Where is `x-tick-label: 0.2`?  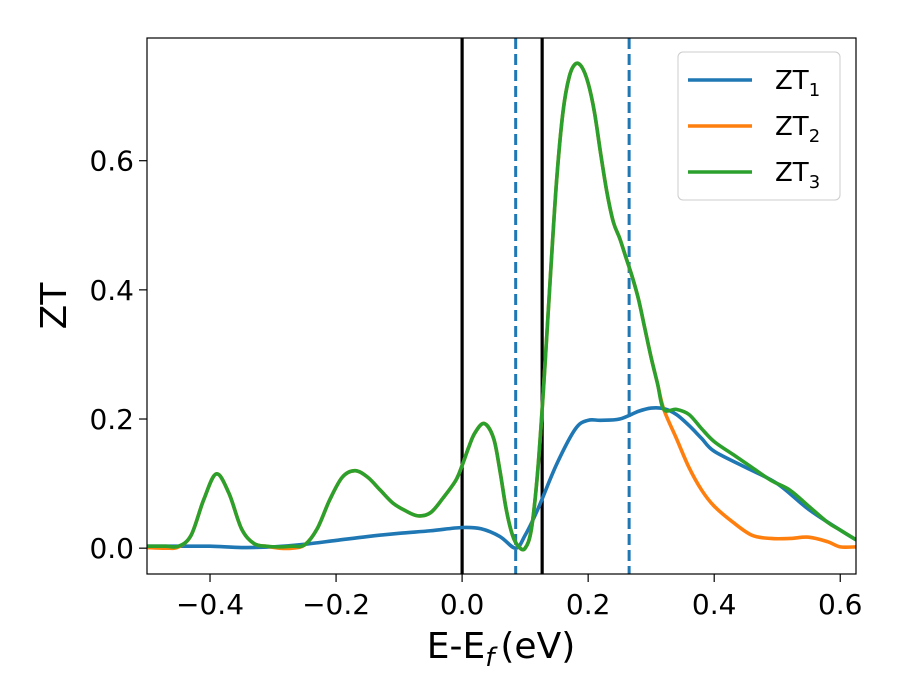
x-tick-label: 0.2 is located at coordinates (588, 604).